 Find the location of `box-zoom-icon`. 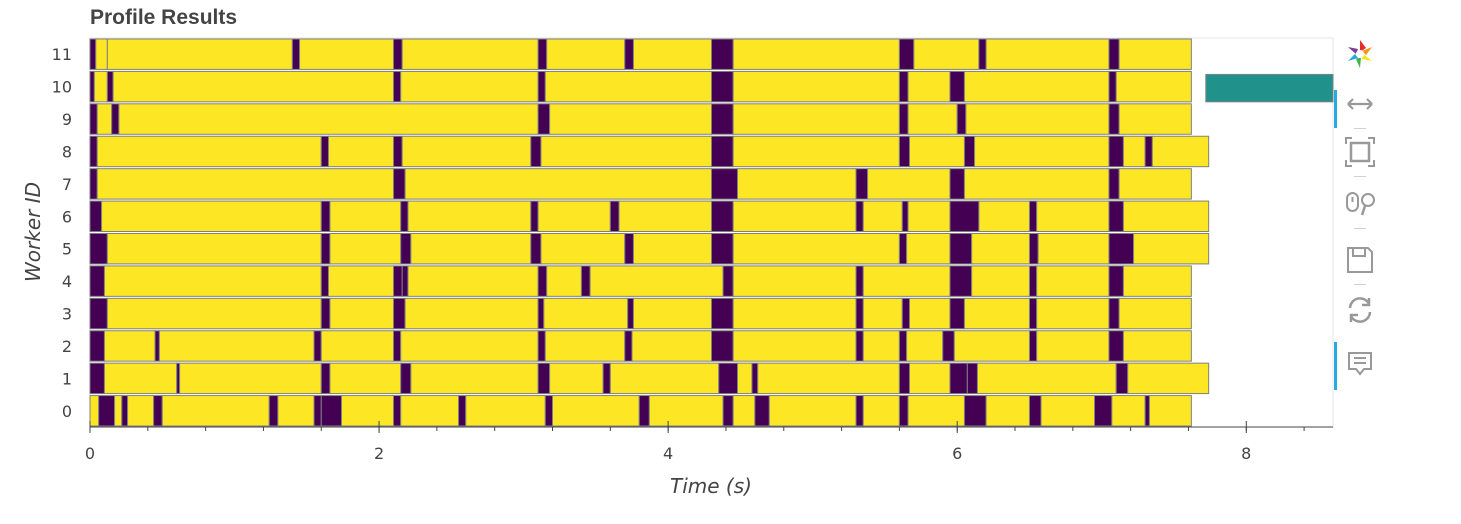

box-zoom-icon is located at coordinates (1360, 152).